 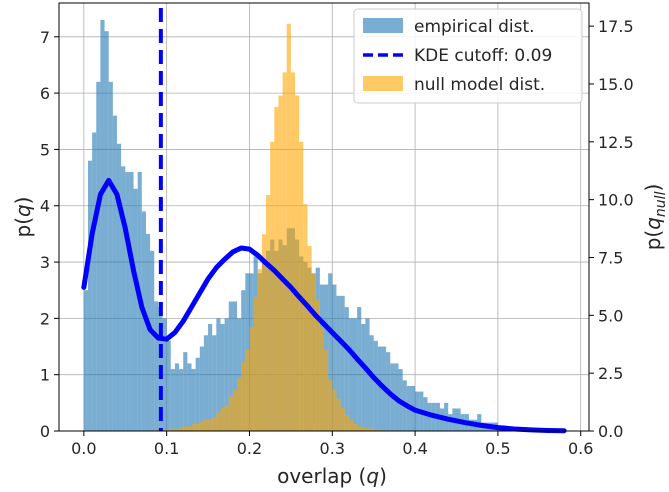 What do you see at coordinates (611, 229) in the screenshot?
I see `y-right-axis-ticks: 0.0 2.5 5.0 7.5 10.0 12.5 15.0 17.5` at bounding box center [611, 229].